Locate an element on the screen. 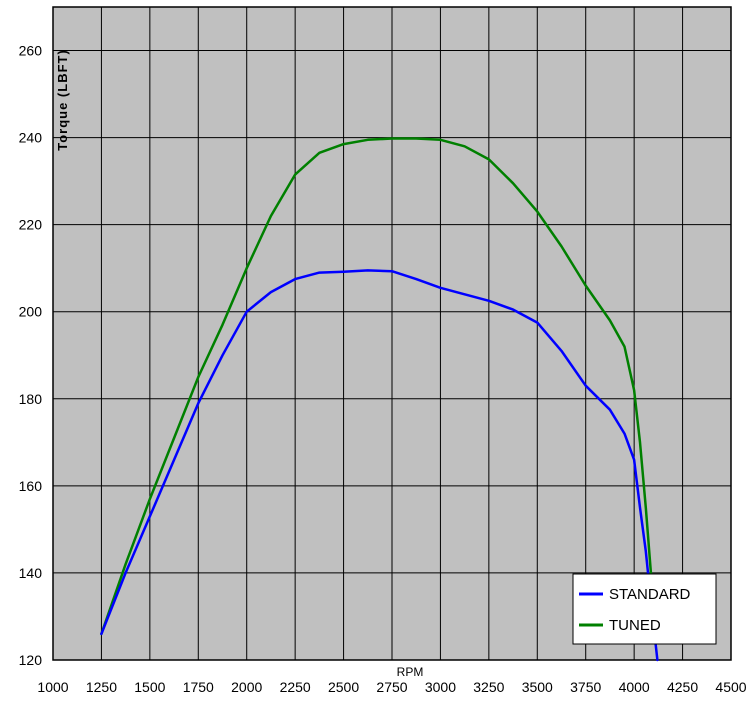 This screenshot has height=702, width=753. x-tick-label: 1500 is located at coordinates (149, 687).